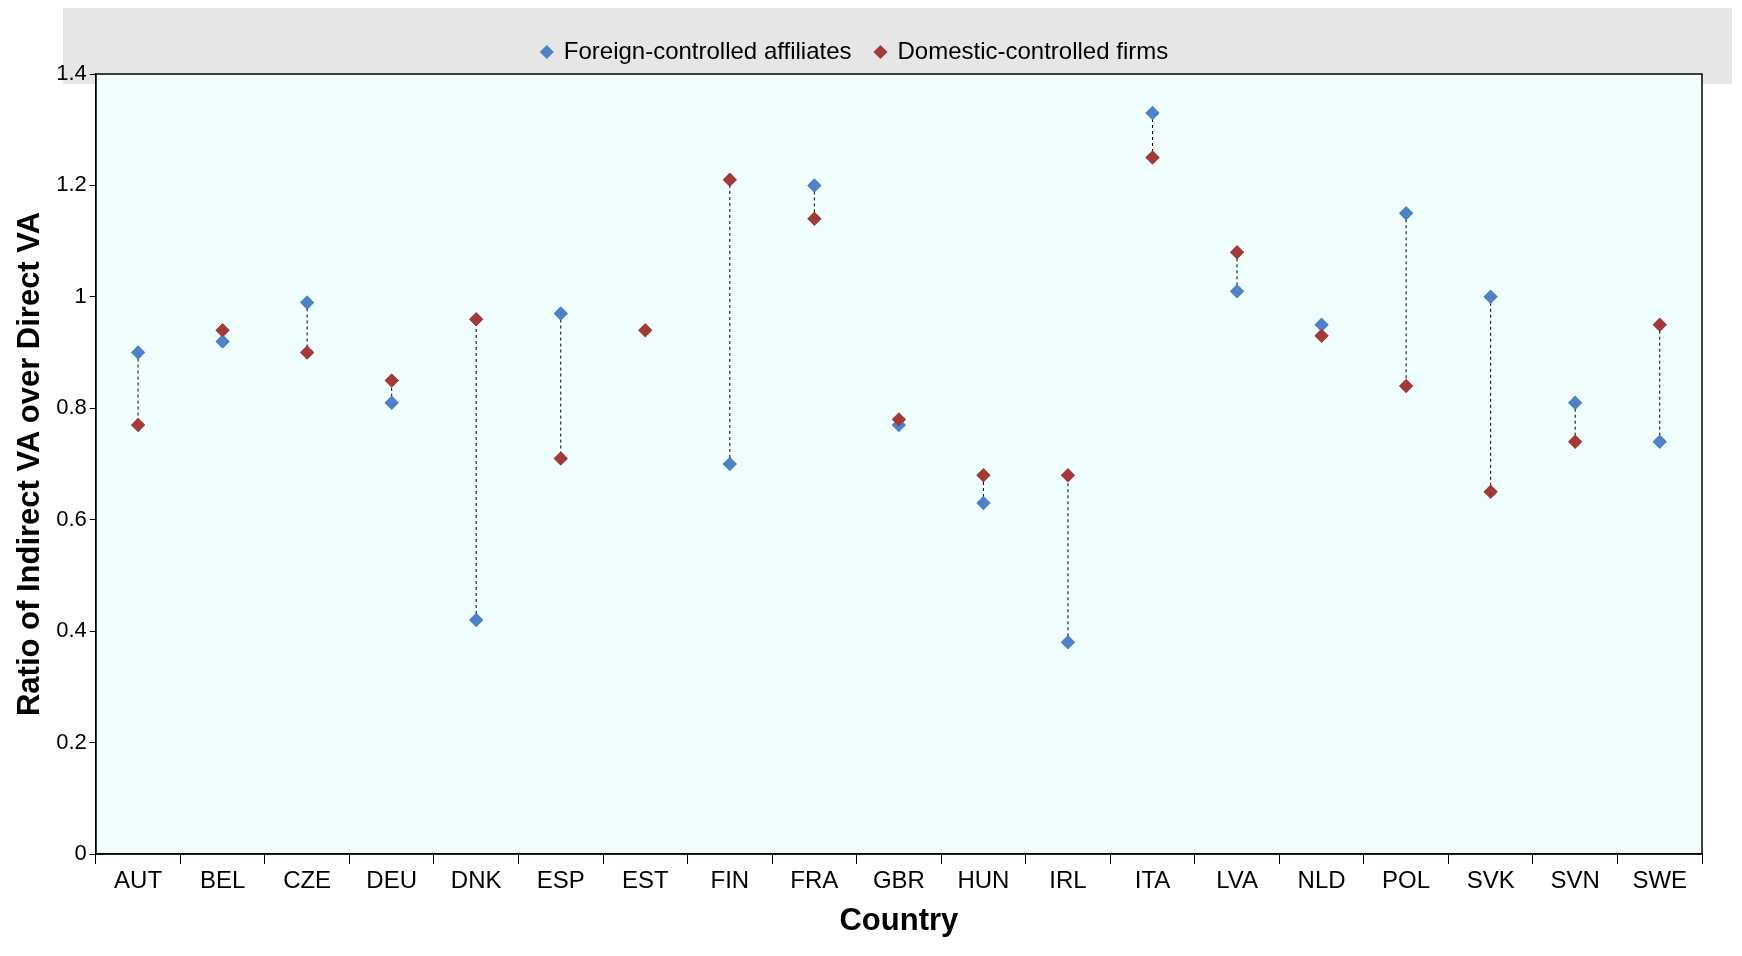 The height and width of the screenshot is (956, 1742). Describe the element at coordinates (983, 880) in the screenshot. I see `x-tick-label: HUN` at that location.